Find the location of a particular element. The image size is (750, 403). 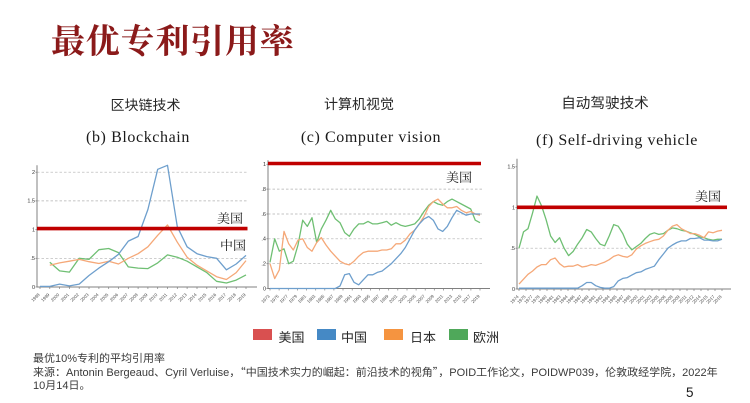

svg-text: 2002 is located at coordinates (74, 297).